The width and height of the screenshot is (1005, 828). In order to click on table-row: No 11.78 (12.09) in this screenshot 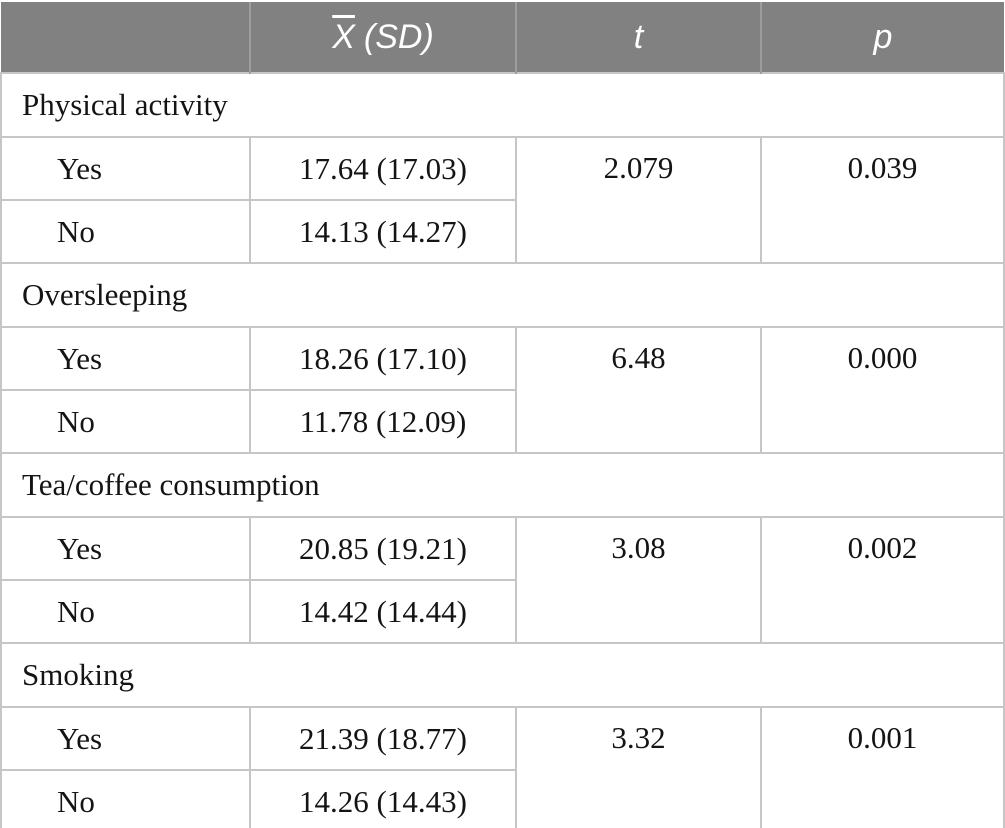, I will do `click(502, 421)`.